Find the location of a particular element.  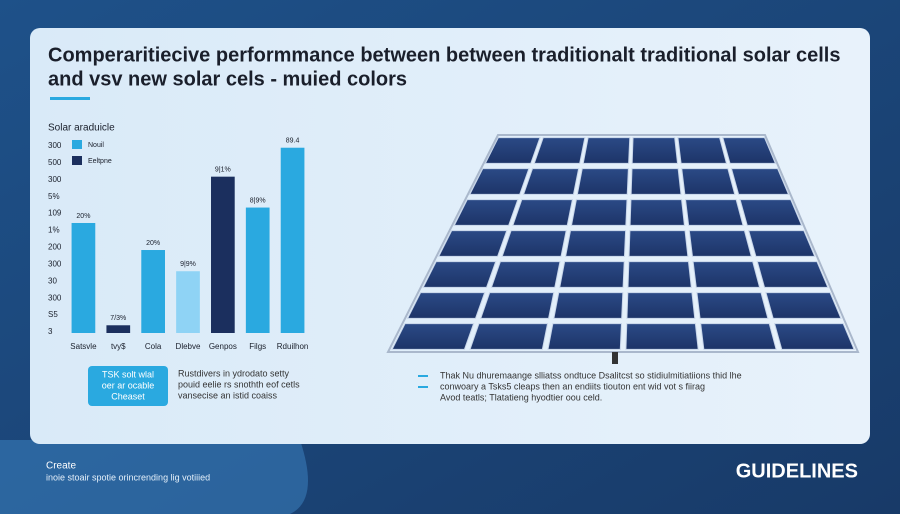

bar-label: 89.4 is located at coordinates (293, 141).